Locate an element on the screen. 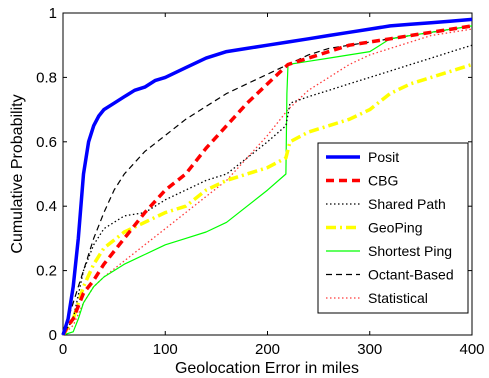 Image resolution: width=489 pixels, height=378 pixels. x-tick-label: 400 is located at coordinates (471, 349).